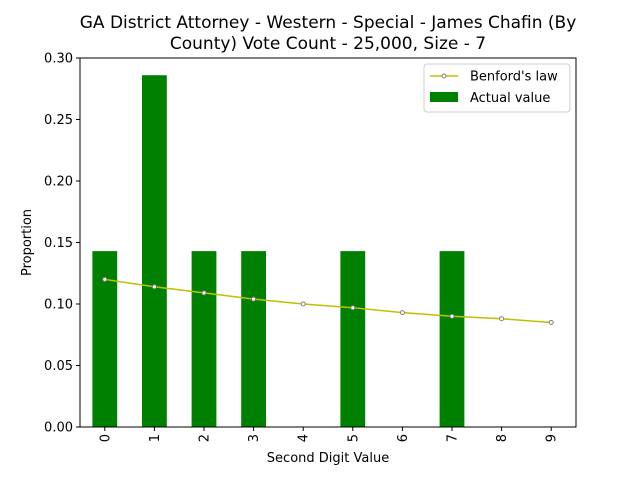  I want to click on legend: Benford's law Actual value, so click(497, 88).